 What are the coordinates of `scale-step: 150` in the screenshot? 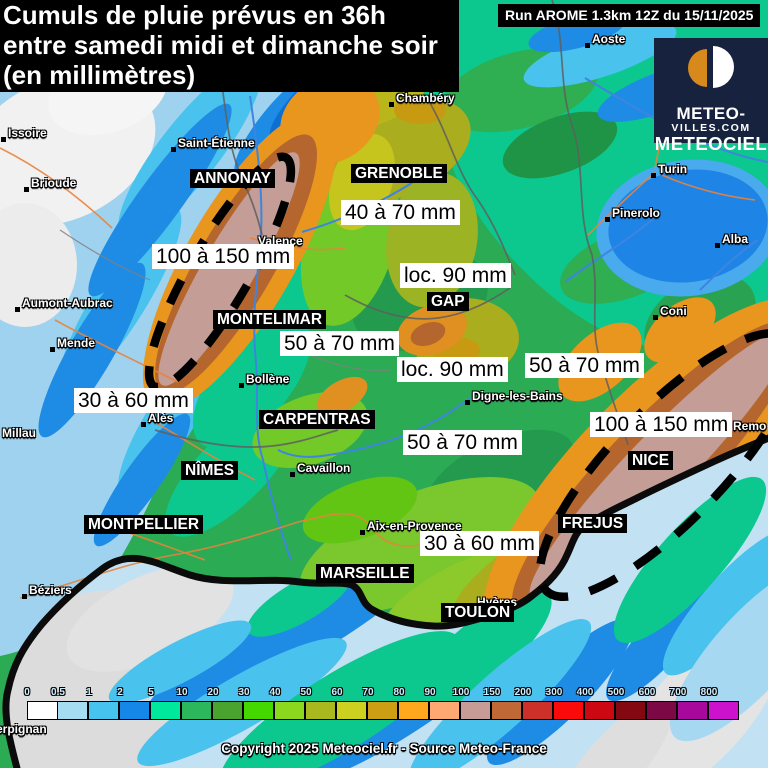 It's located at (503, 703).